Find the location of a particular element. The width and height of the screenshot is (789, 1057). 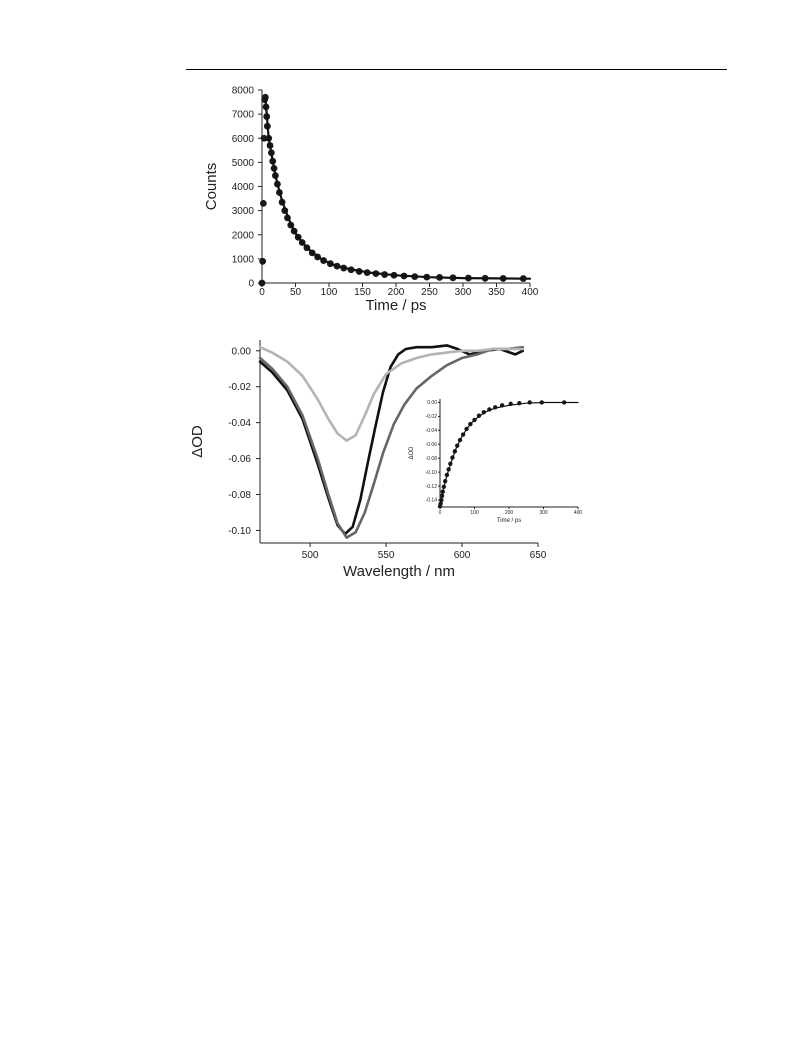

inset-fit-line is located at coordinates (509, 454).